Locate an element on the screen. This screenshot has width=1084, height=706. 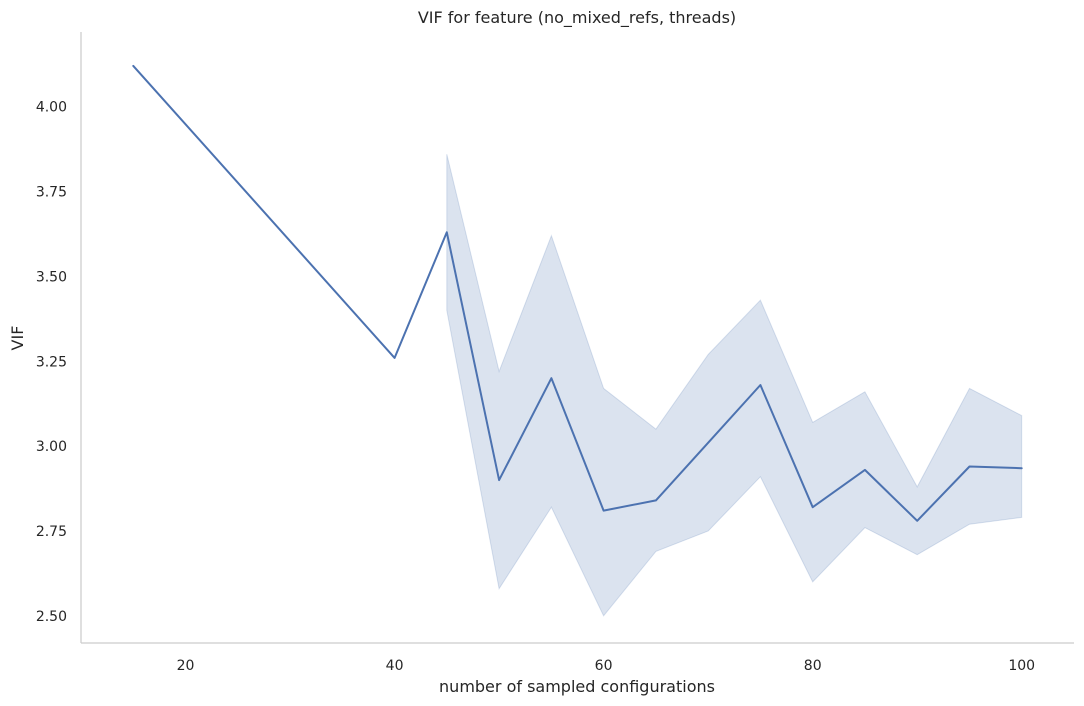
chart-title: VIF for feature (no_mixed_refs, threads) is located at coordinates (577, 18).